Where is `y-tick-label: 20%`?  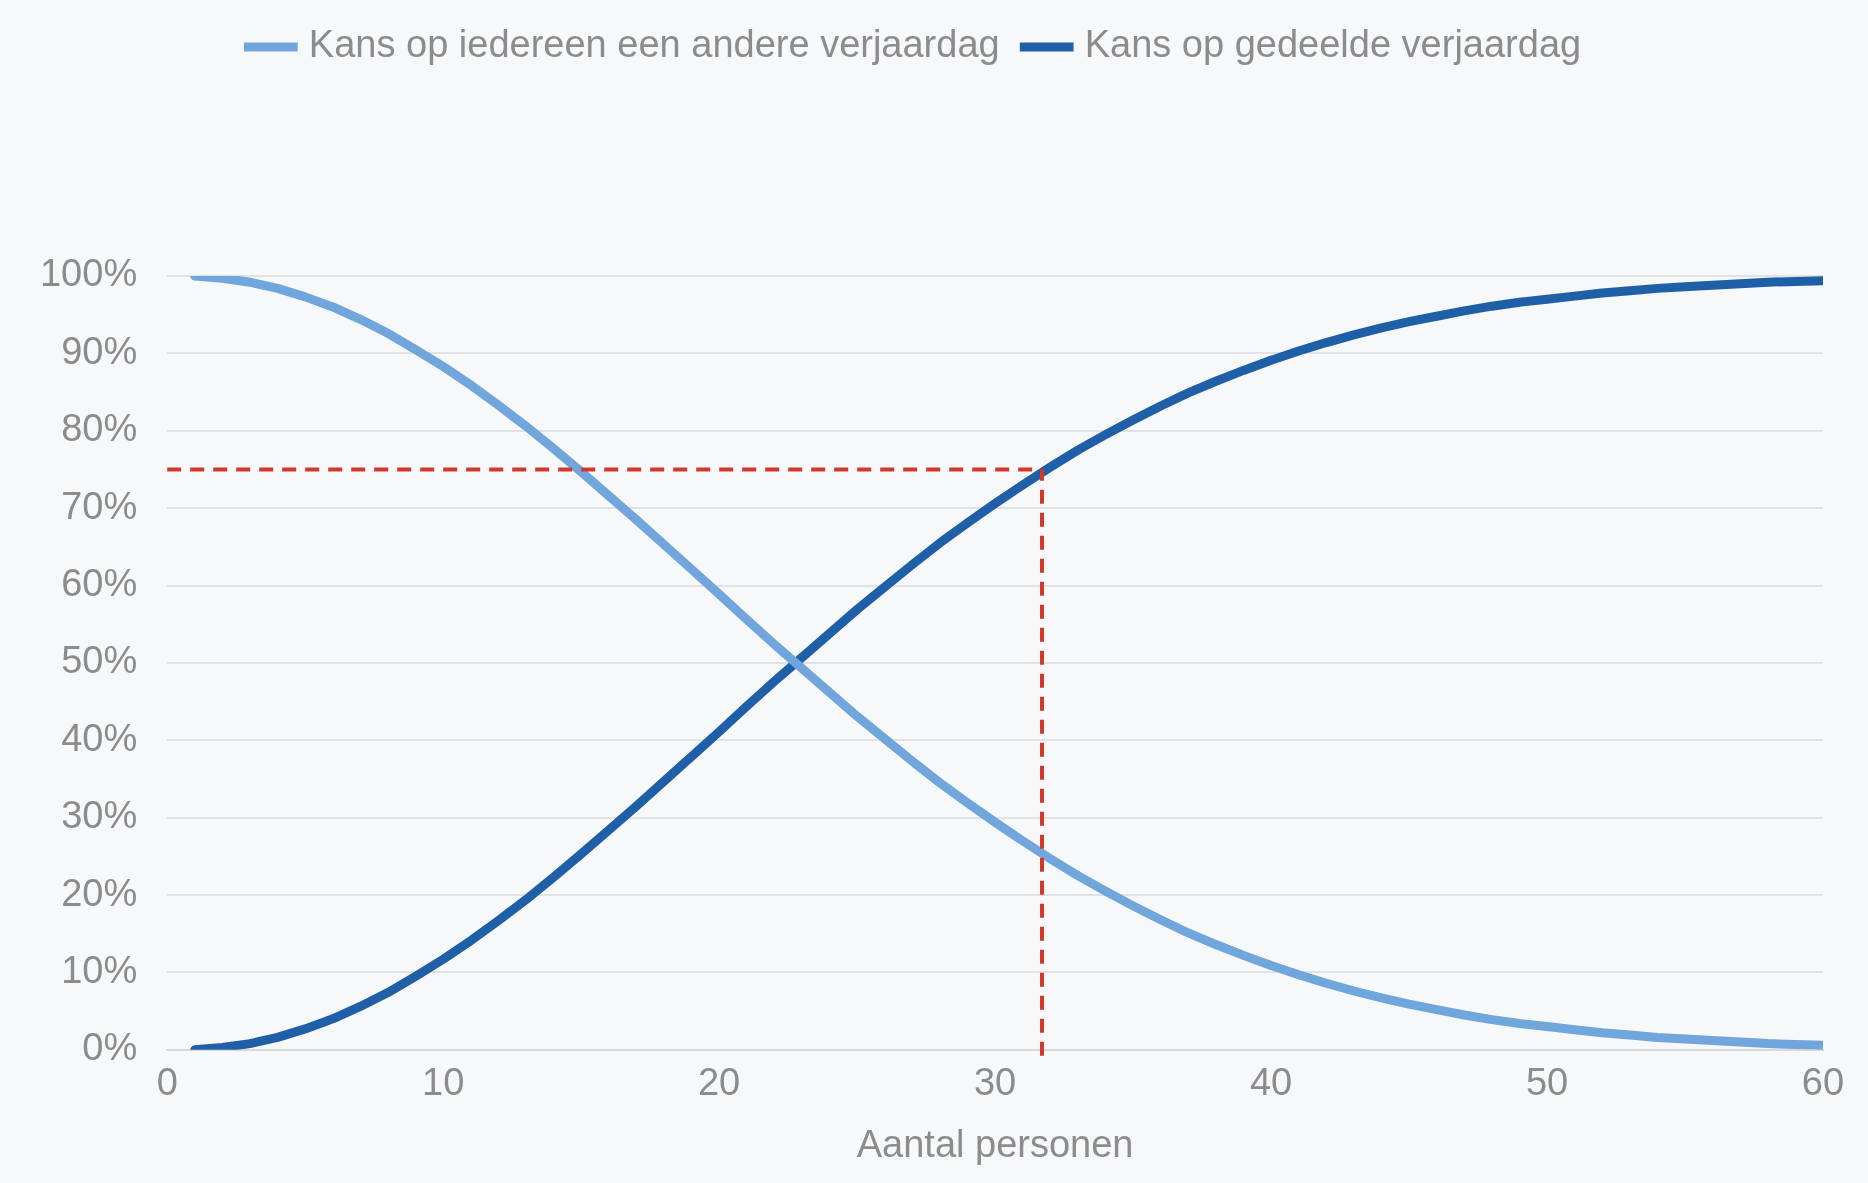 y-tick-label: 20% is located at coordinates (99, 892).